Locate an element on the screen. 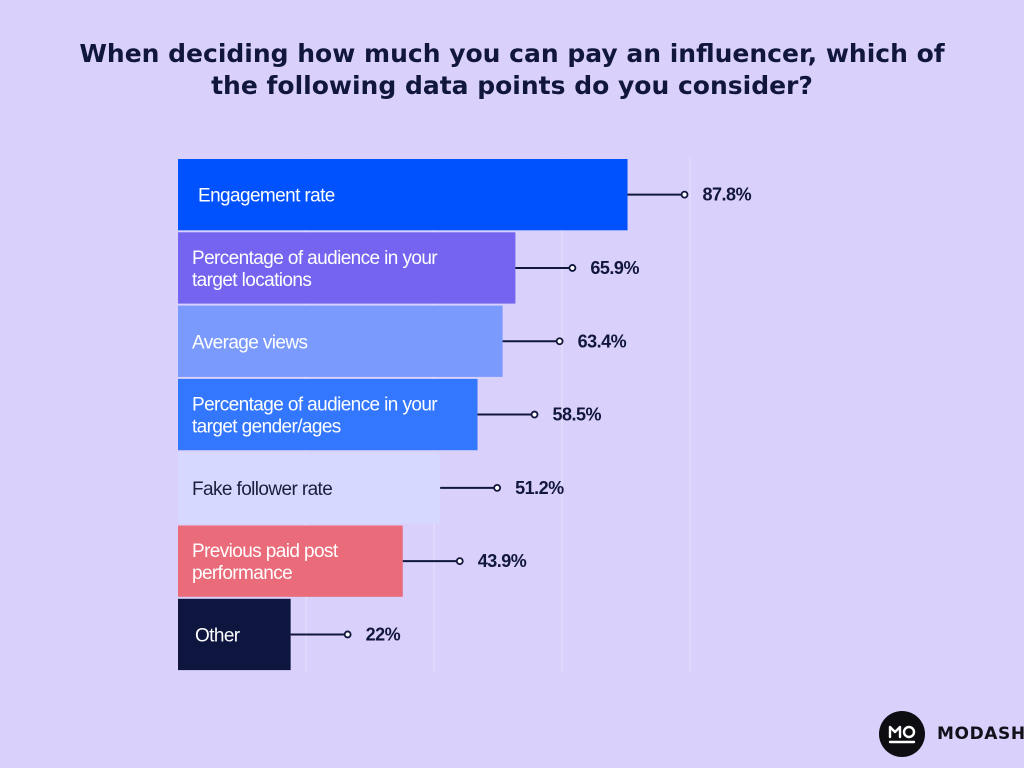 The image size is (1024, 768). modash-logo-icon is located at coordinates (902, 734).